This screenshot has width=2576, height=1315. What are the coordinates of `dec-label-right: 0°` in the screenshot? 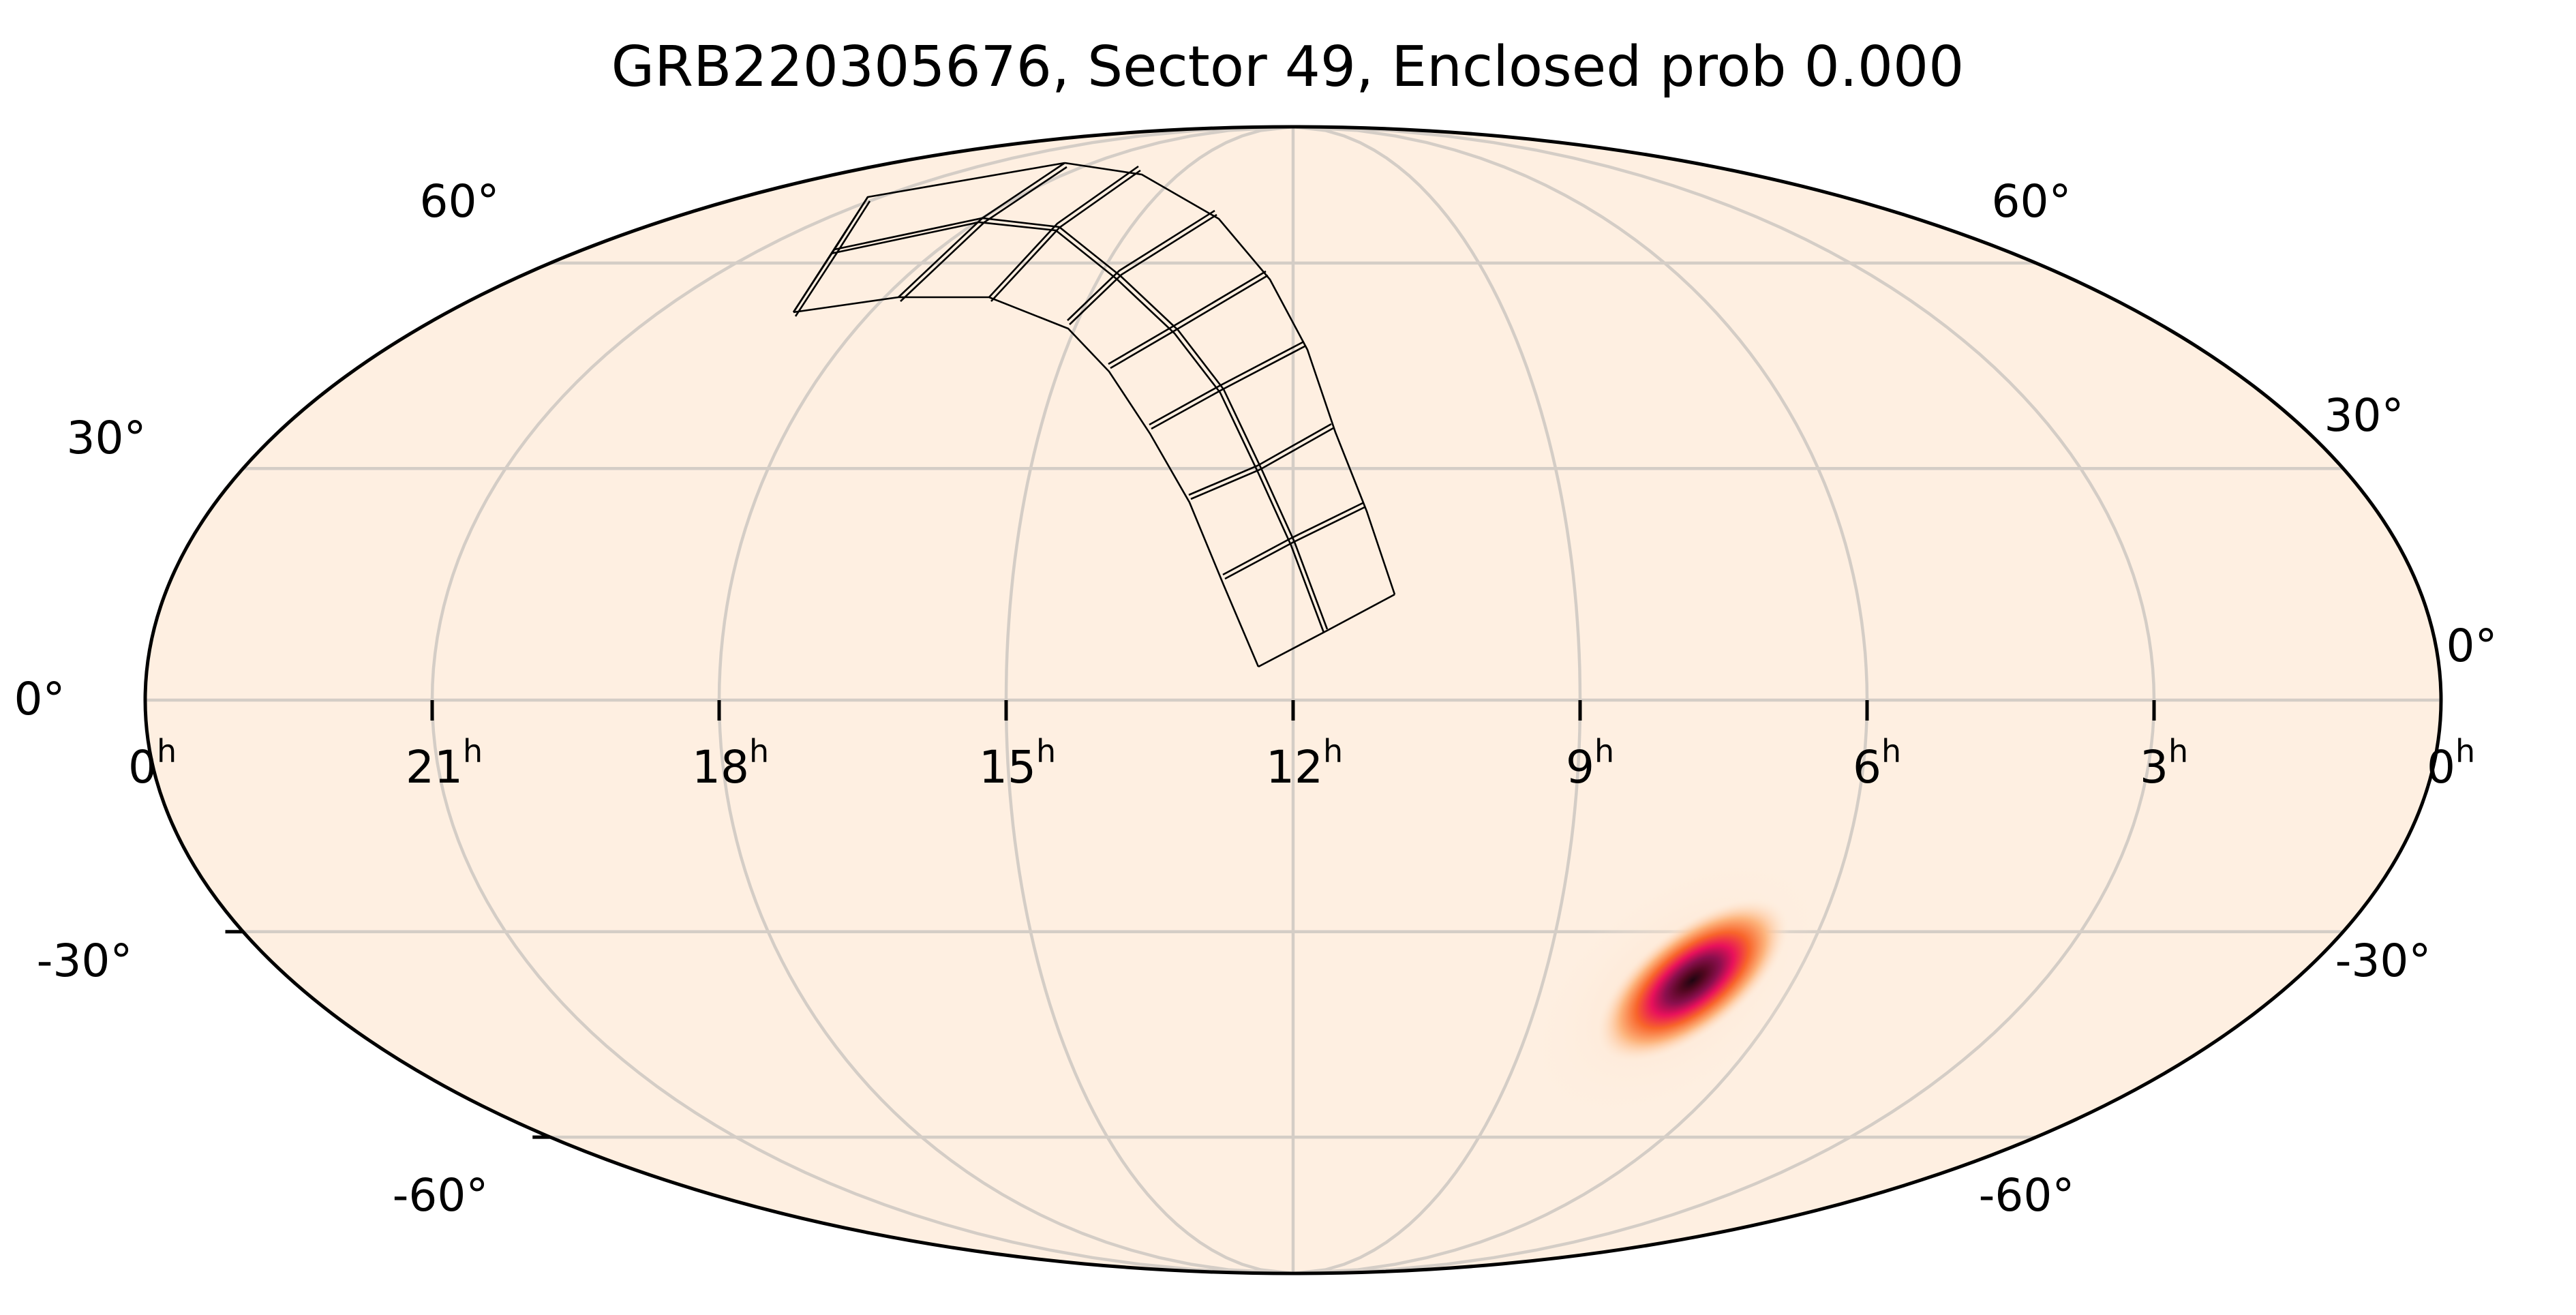 It's located at (2472, 646).